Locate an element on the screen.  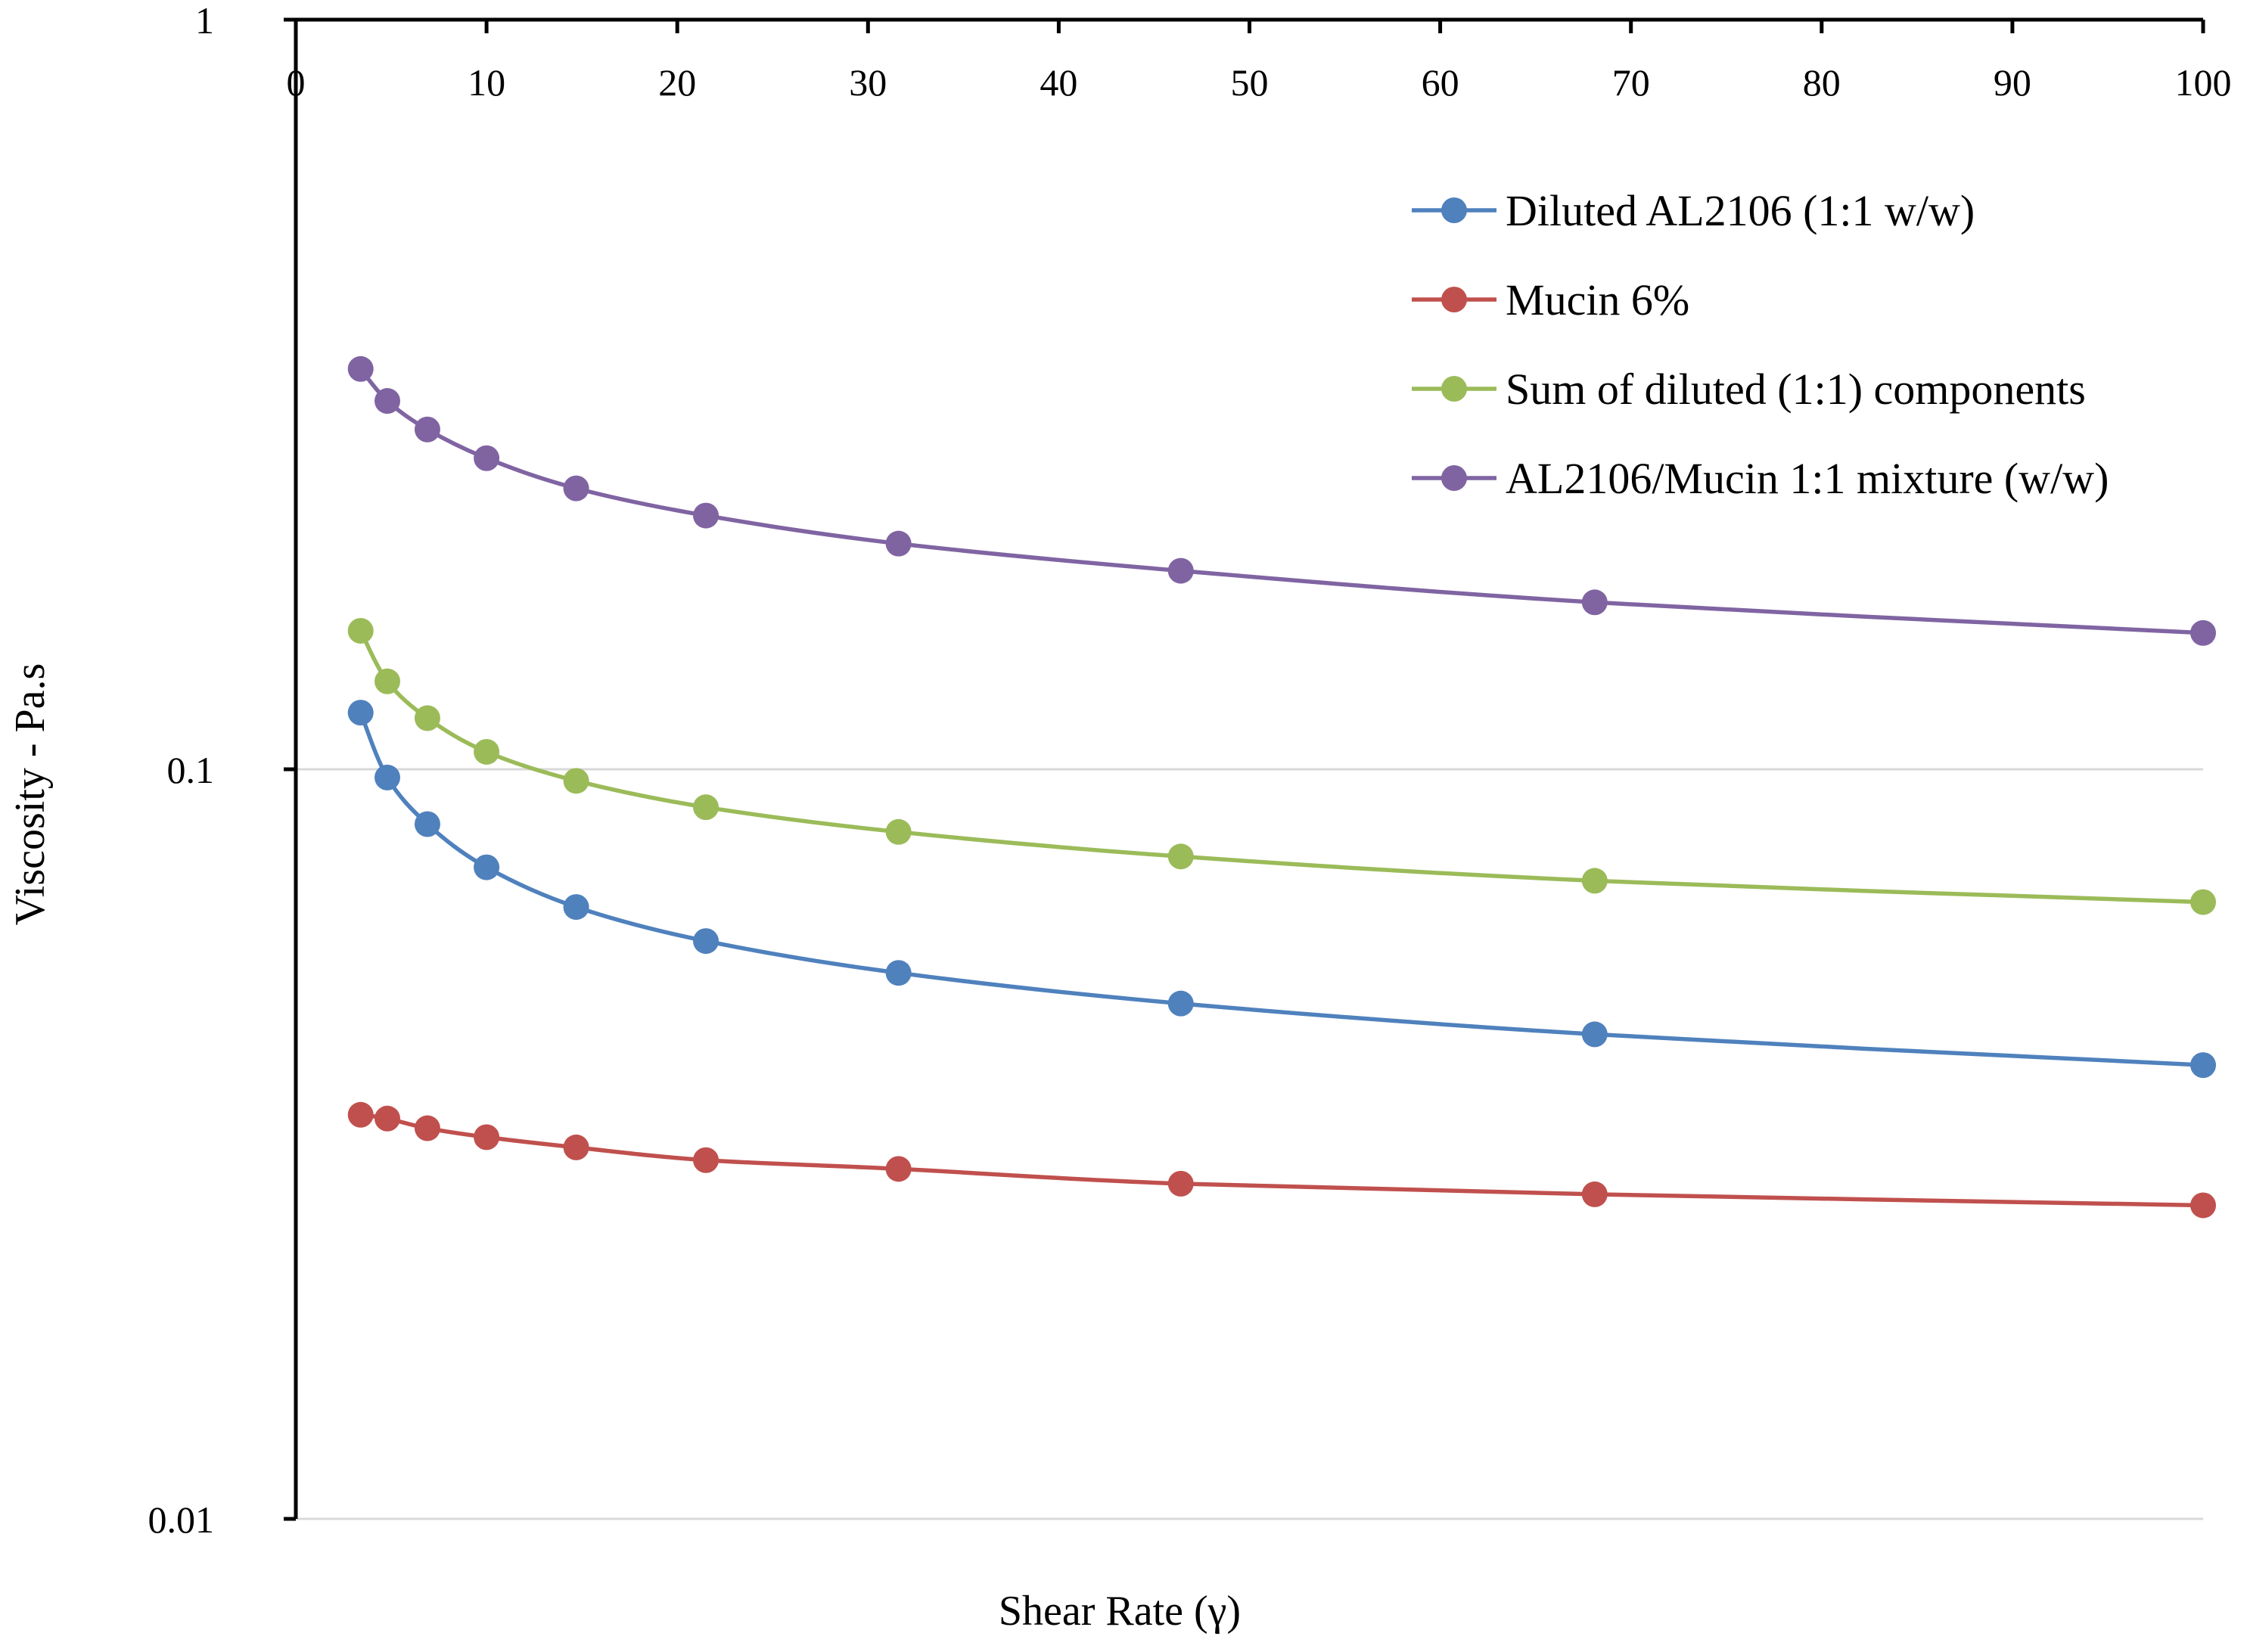
series-line is located at coordinates (1281, 767).